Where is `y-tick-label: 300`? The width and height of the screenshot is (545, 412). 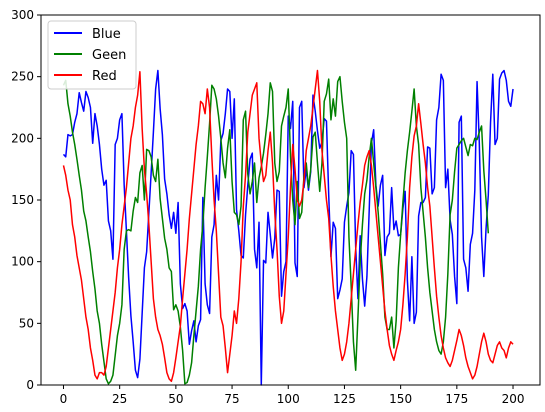 y-tick-label: 300 is located at coordinates (22, 15).